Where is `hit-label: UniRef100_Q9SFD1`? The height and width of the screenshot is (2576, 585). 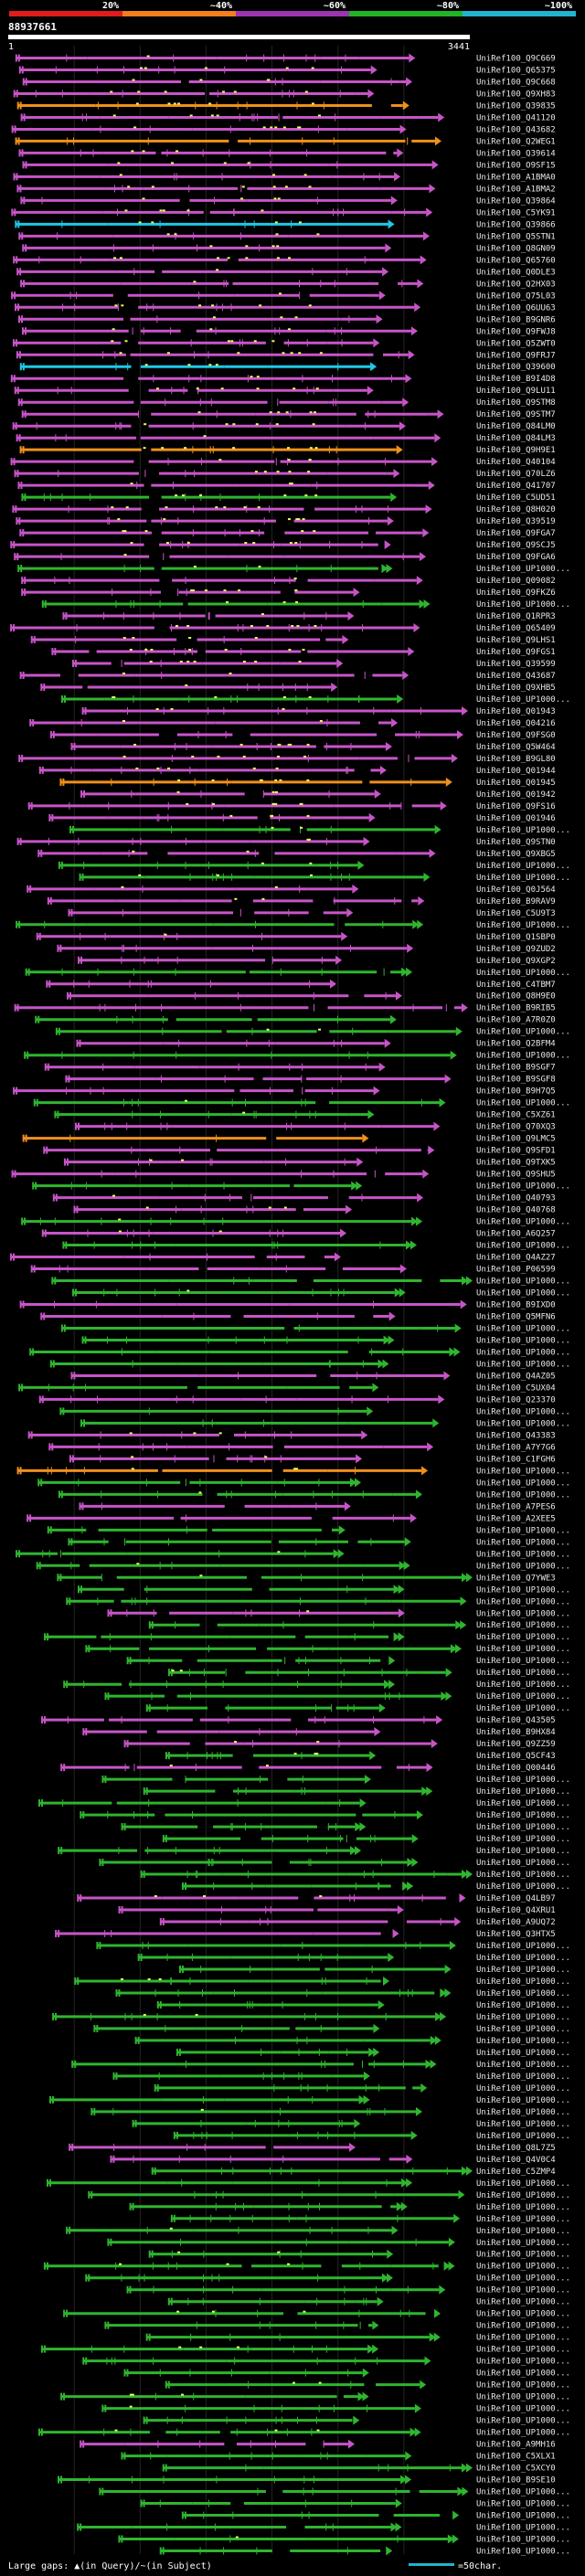 hit-label: UniRef100_Q9SFD1 is located at coordinates (516, 1151).